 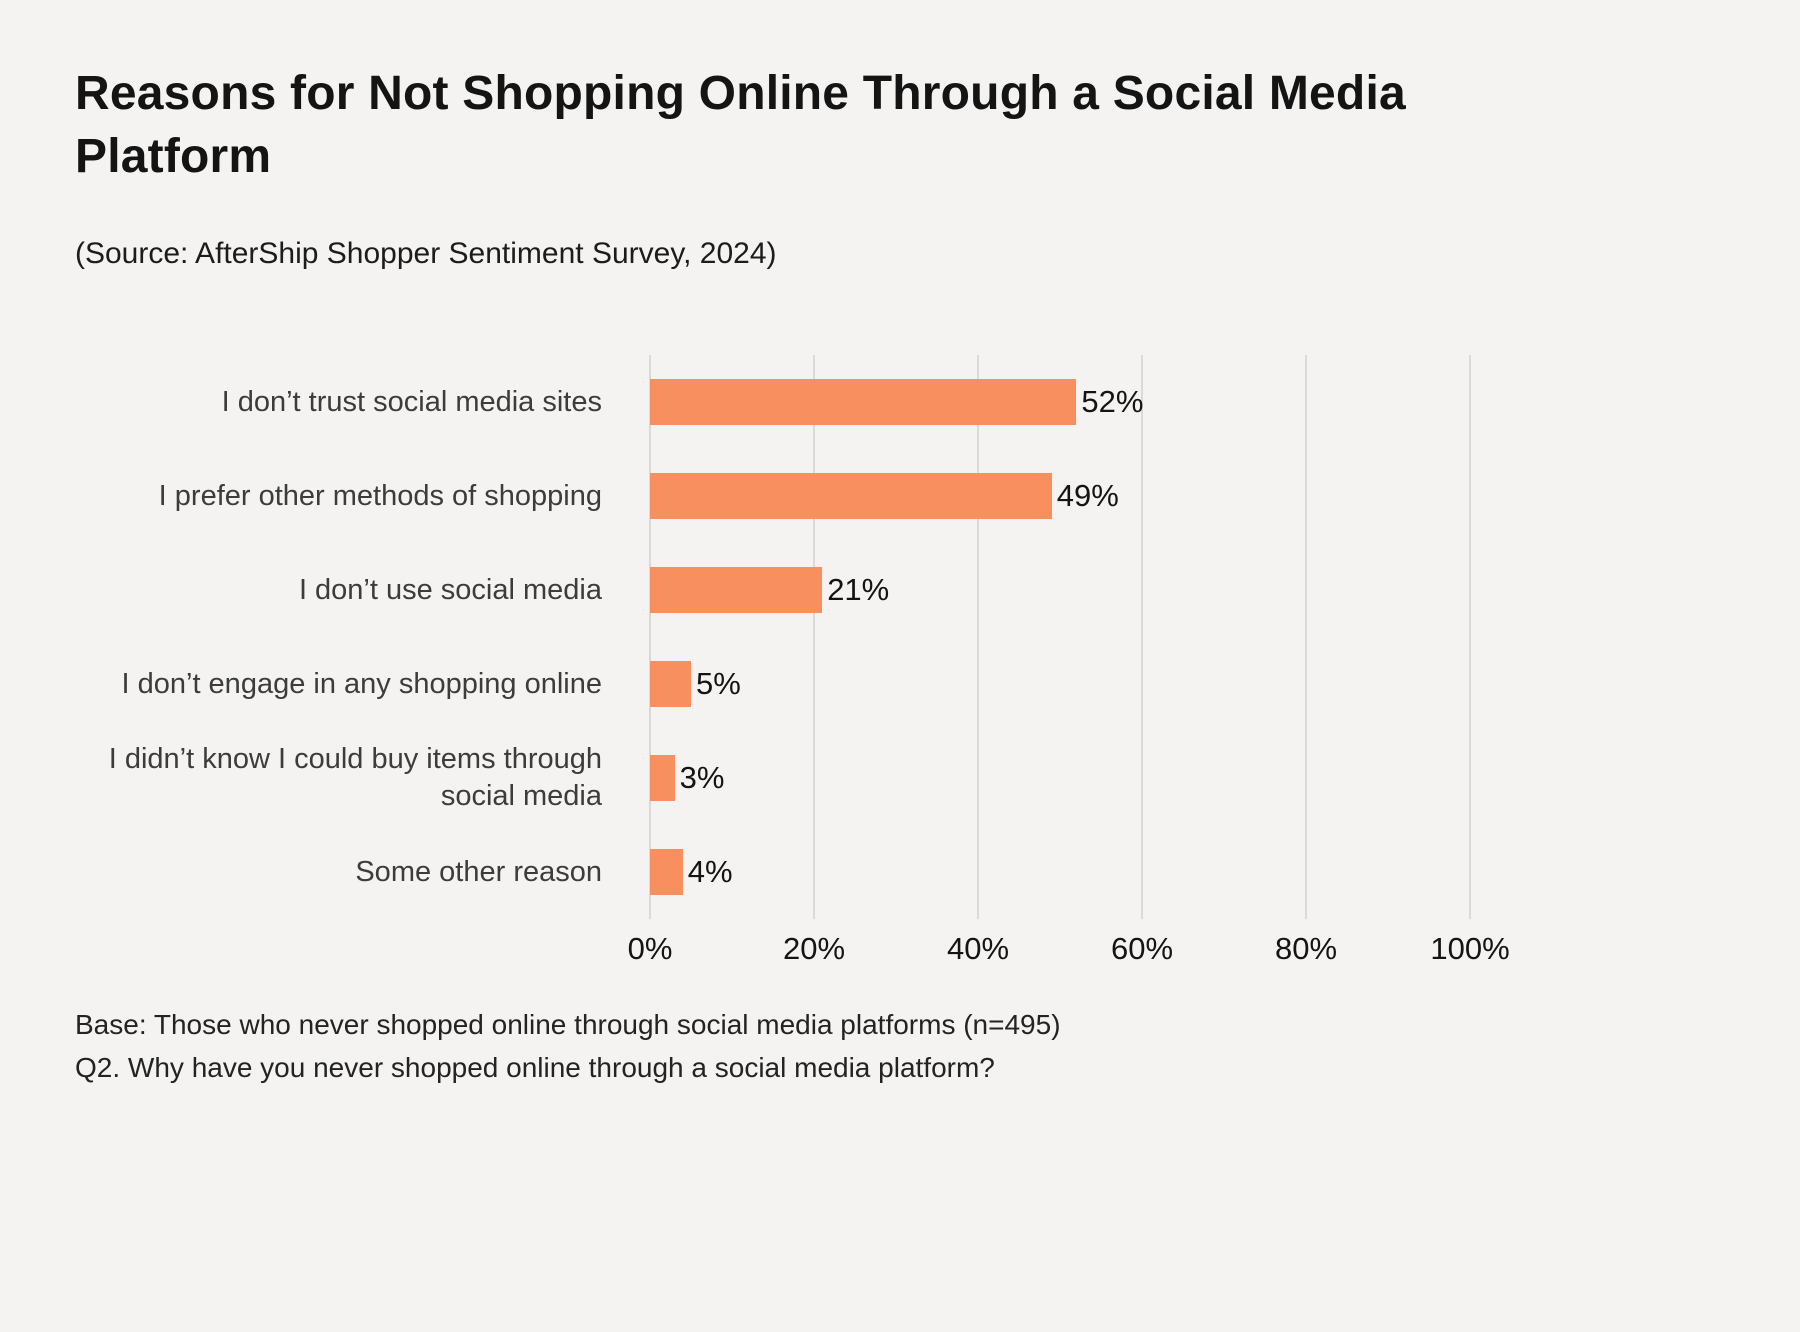 What do you see at coordinates (710, 871) in the screenshot?
I see `bar-value-label: 4%` at bounding box center [710, 871].